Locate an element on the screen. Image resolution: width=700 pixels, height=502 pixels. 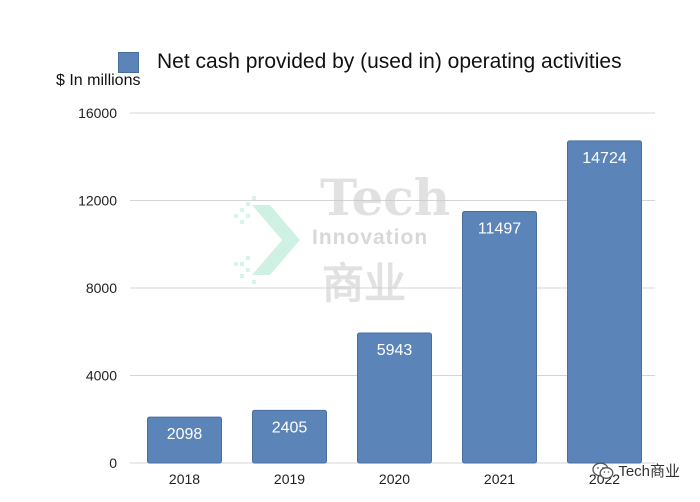
bar-value-label: 5943 is located at coordinates (395, 350).